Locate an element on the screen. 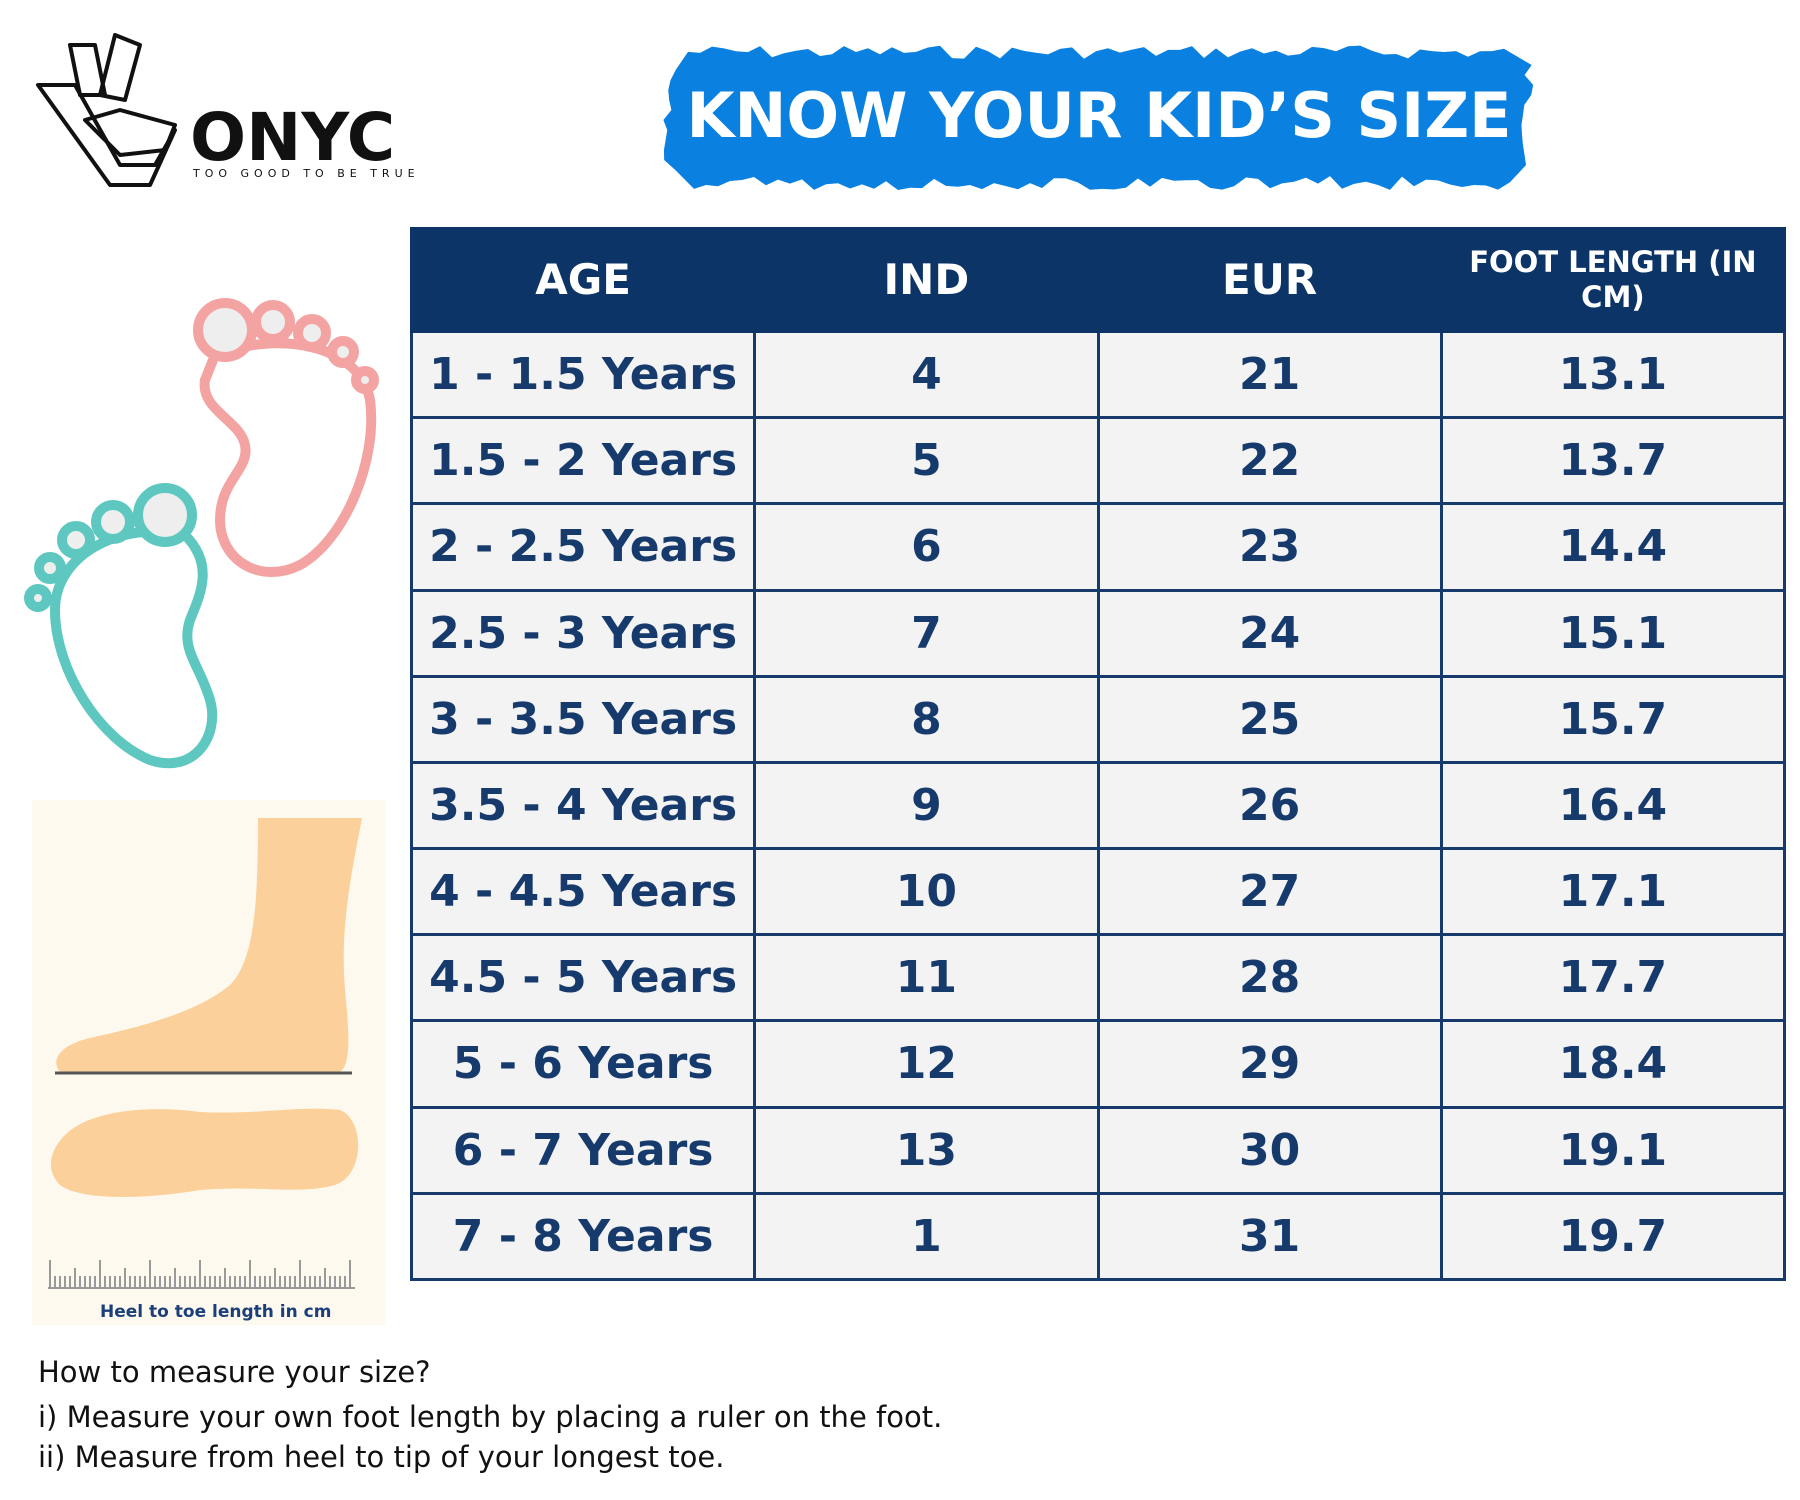 The width and height of the screenshot is (1800, 1500). header-row: AGE IND EUR FOOT LENGTH (IN CM) is located at coordinates (1098, 280).